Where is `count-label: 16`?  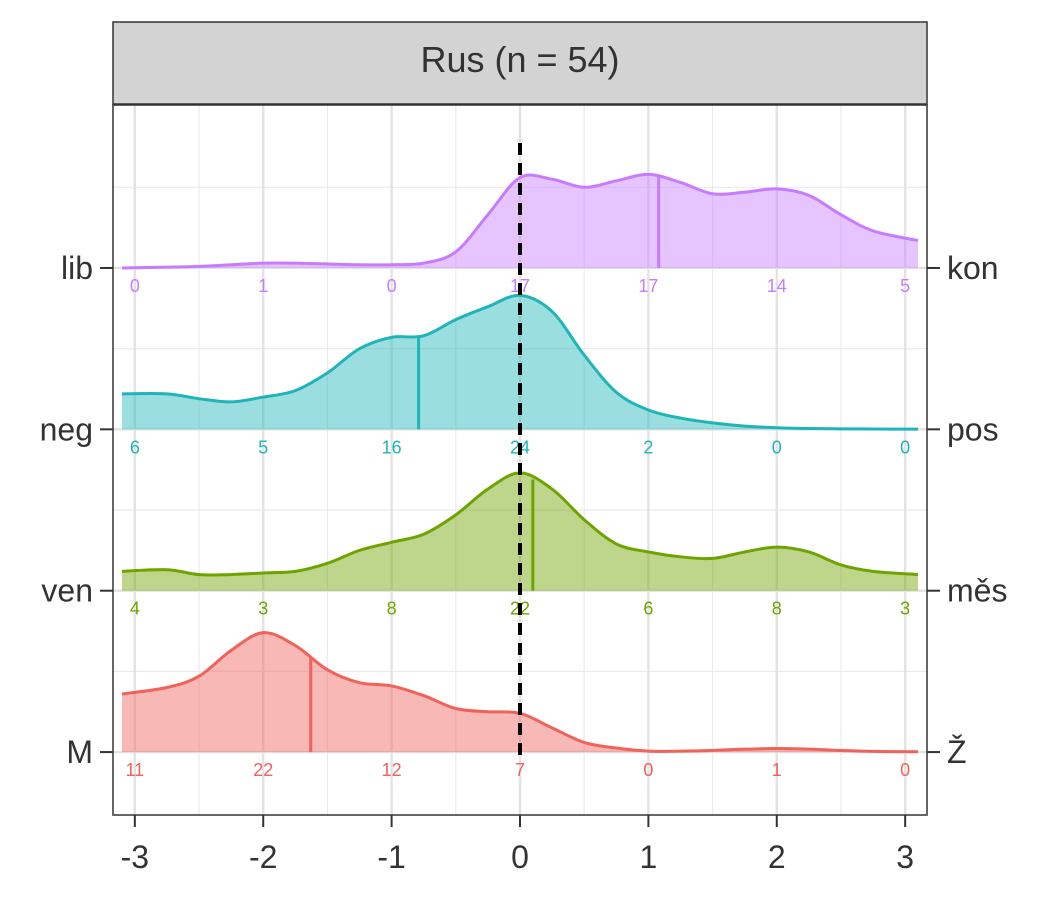 count-label: 16 is located at coordinates (392, 447).